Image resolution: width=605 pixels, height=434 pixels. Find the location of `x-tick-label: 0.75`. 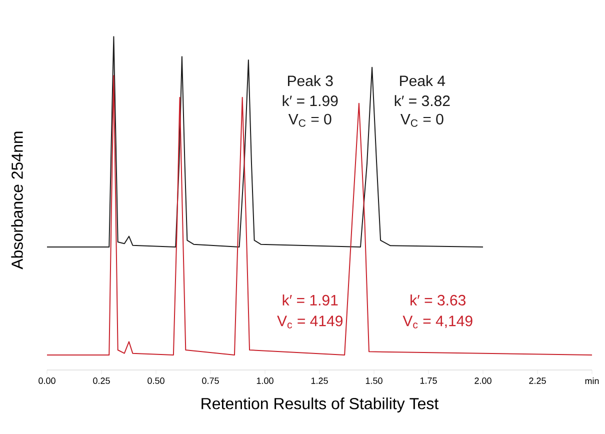

x-tick-label: 0.75 is located at coordinates (210, 381).